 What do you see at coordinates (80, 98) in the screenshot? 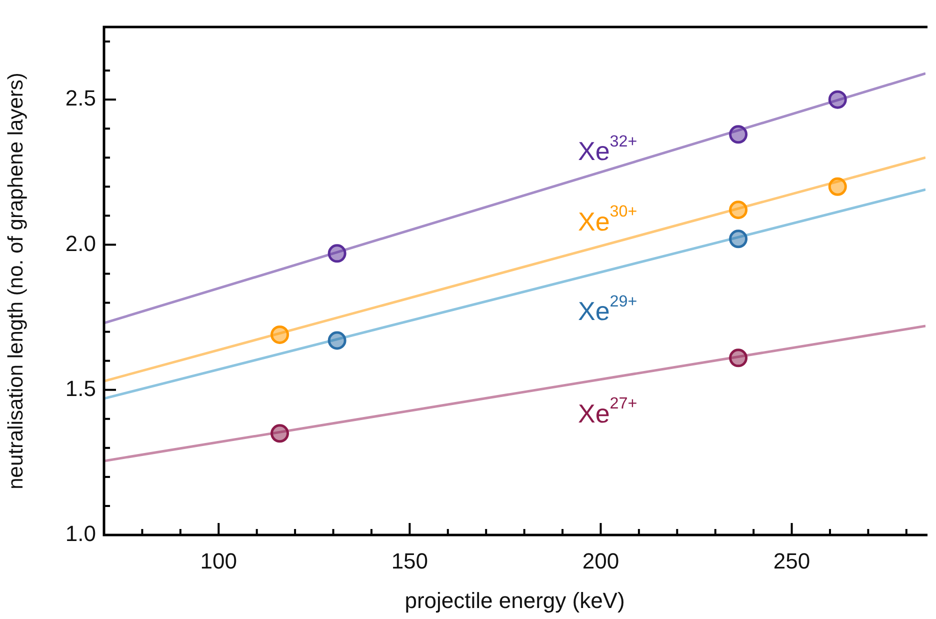
I see `y-tick-label: 2.5` at bounding box center [80, 98].